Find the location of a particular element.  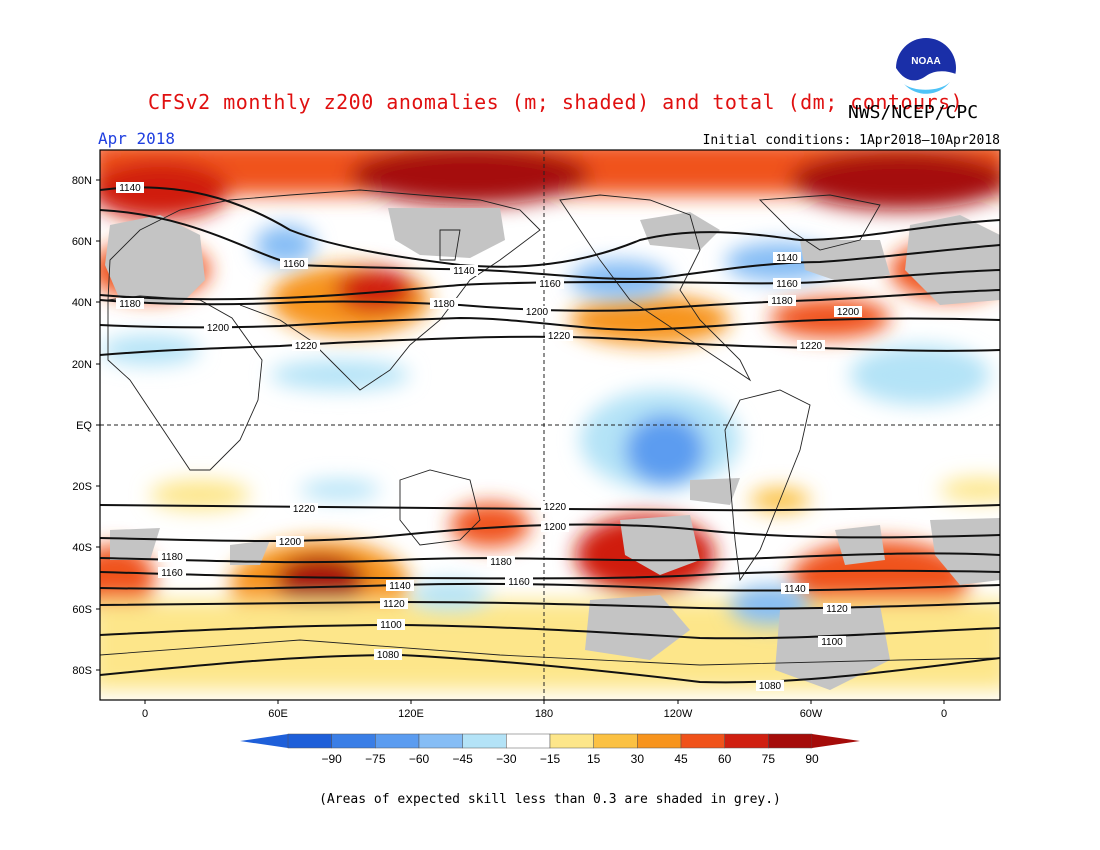

lat-label: 60N is located at coordinates (82, 242).